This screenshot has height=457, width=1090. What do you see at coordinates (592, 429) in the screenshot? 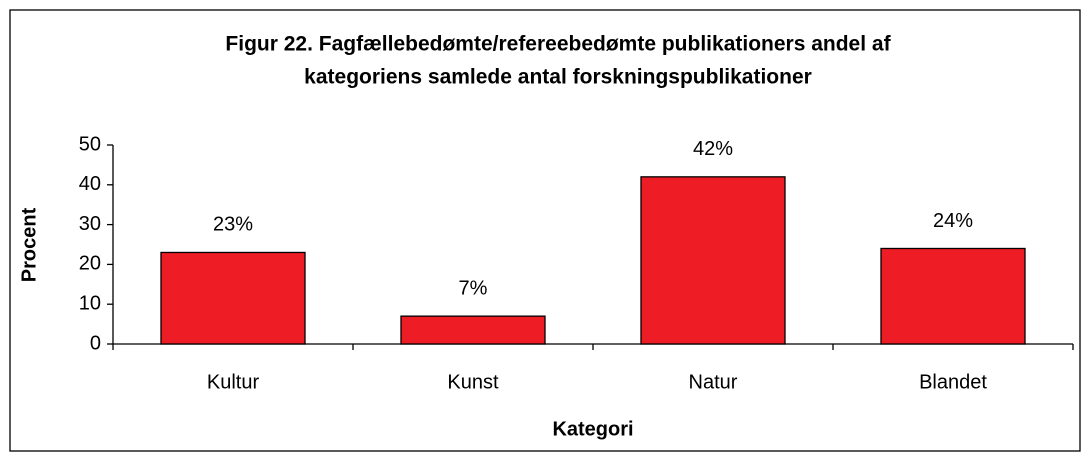
I see `x-axis-title: Kategori` at bounding box center [592, 429].